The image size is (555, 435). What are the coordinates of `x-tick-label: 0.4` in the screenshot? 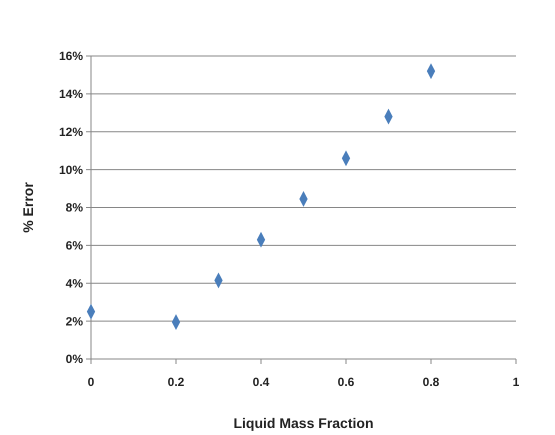 It's located at (261, 382).